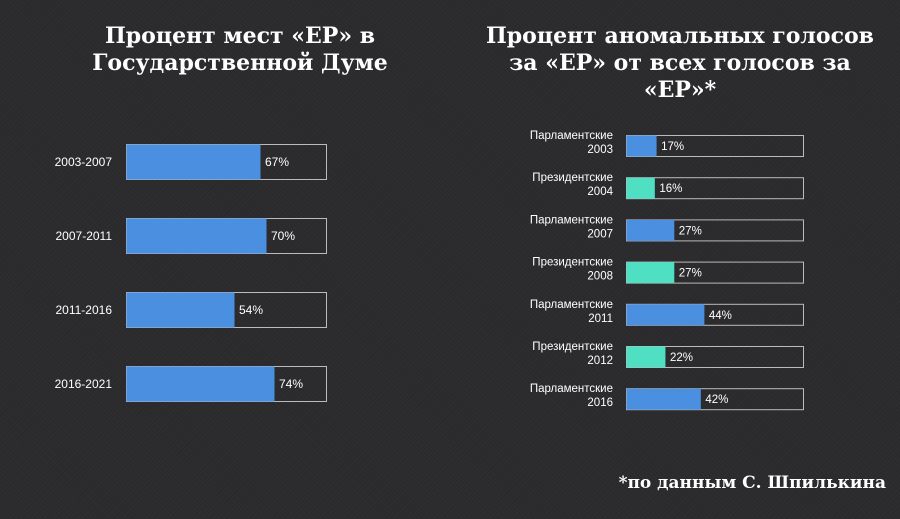 This screenshot has height=519, width=900. Describe the element at coordinates (600, 234) in the screenshot. I see `category-label: 2007` at that location.